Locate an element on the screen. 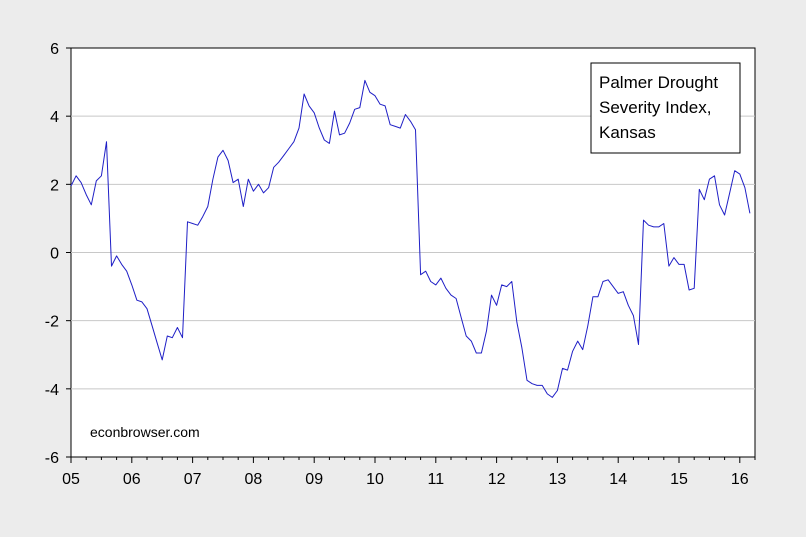 The image size is (806, 537). legend-frame is located at coordinates (665, 108).